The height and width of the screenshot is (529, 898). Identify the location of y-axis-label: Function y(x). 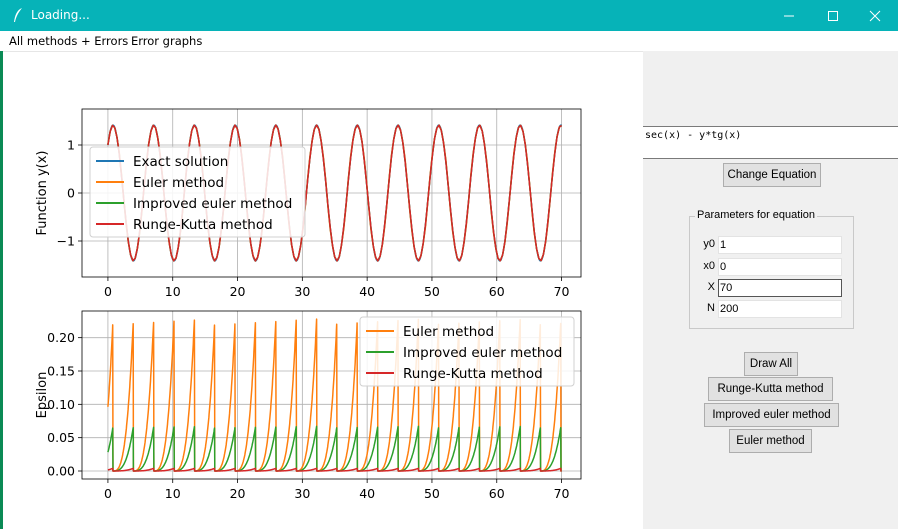
(42, 193).